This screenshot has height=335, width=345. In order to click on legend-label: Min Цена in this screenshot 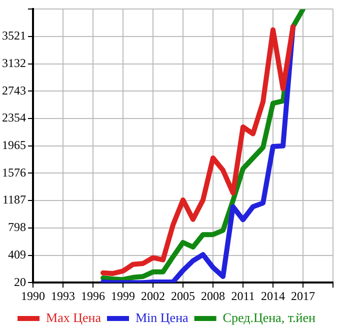, I will do `click(162, 317)`.